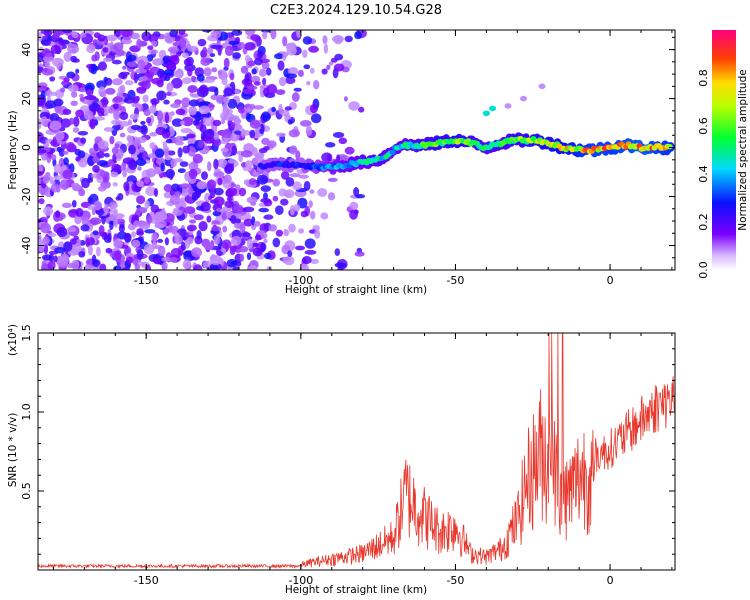 Image resolution: width=750 pixels, height=600 pixels. I want to click on figure-title: C2E3.2024.129.10.54.G28, so click(356, 10).